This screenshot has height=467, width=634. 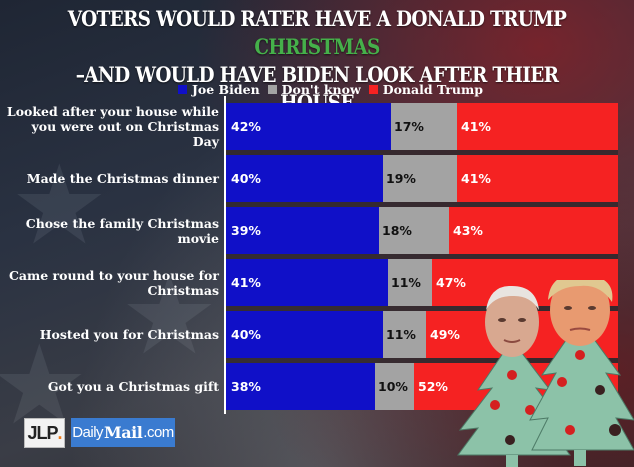 What do you see at coordinates (122, 230) in the screenshot?
I see `category-label: Chose the family Christmas movie` at bounding box center [122, 230].